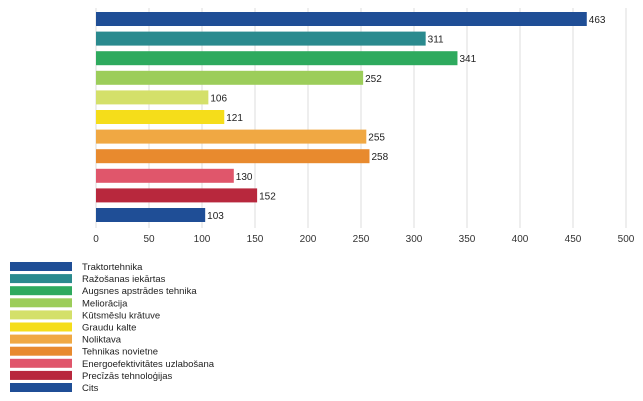 Image resolution: width=643 pixels, height=401 pixels. Describe the element at coordinates (467, 59) in the screenshot. I see `bar-value-label: 341` at that location.